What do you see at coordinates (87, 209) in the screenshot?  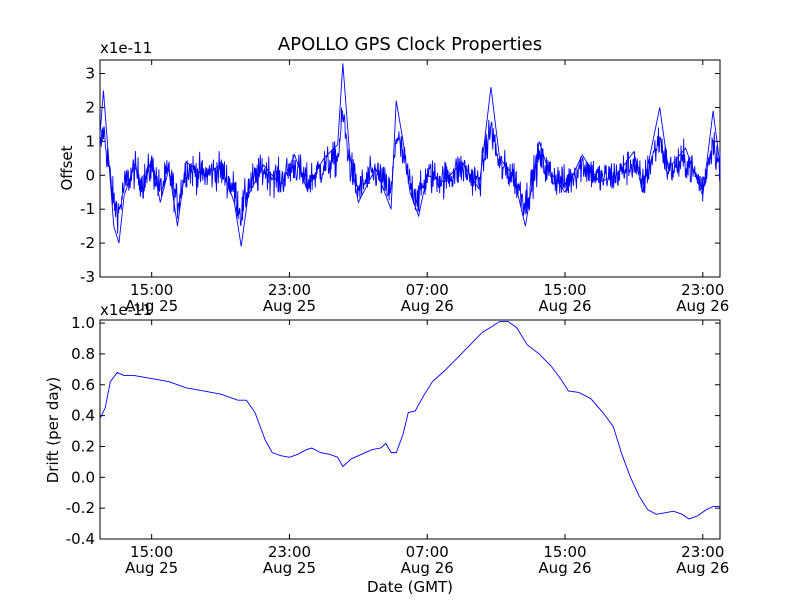 I see `y-tick-label: -1` at bounding box center [87, 209].